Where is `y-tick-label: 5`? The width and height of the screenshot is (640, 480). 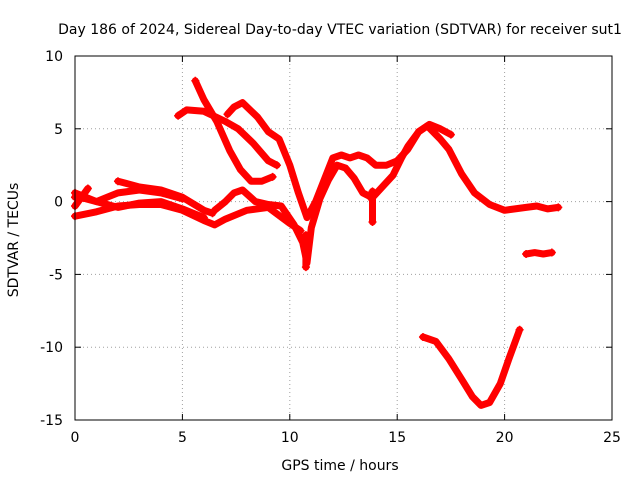
y-tick-label: 5 is located at coordinates (58, 130).